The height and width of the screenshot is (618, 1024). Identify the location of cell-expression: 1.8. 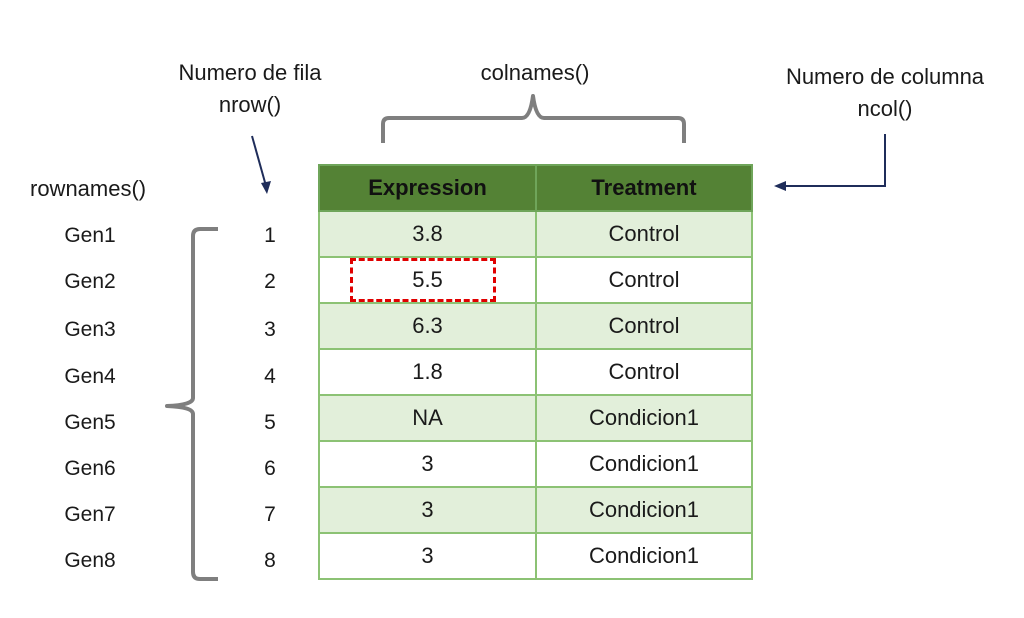
(427, 372).